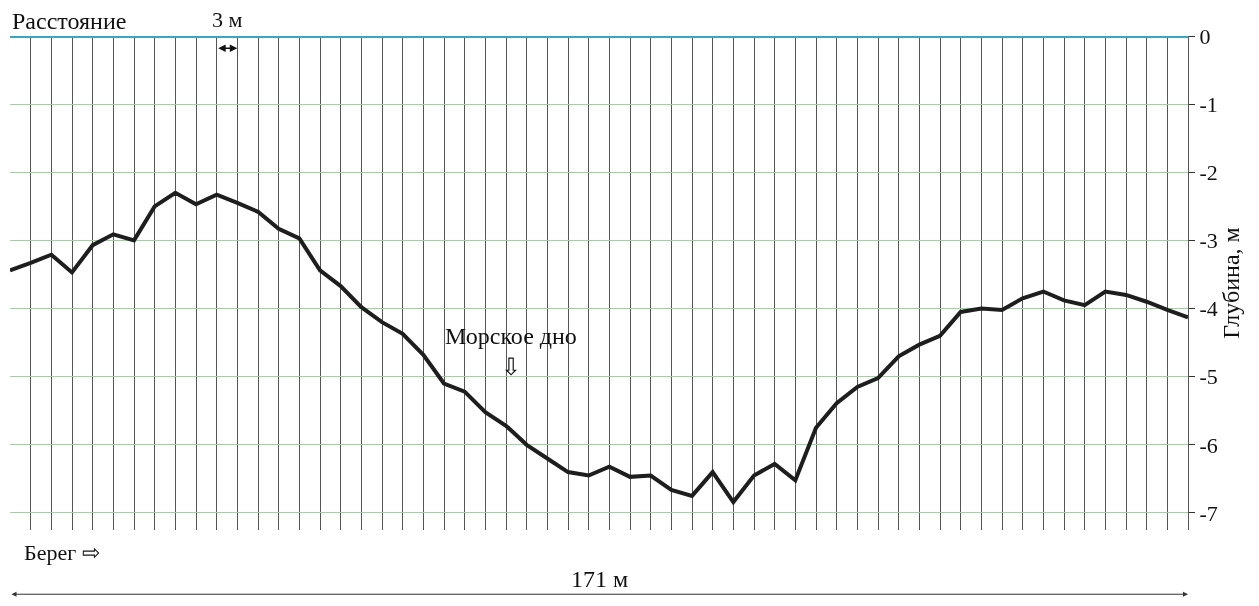 Image resolution: width=1259 pixels, height=606 pixels. Describe the element at coordinates (1208, 445) in the screenshot. I see `y-tick-label: -6` at that location.